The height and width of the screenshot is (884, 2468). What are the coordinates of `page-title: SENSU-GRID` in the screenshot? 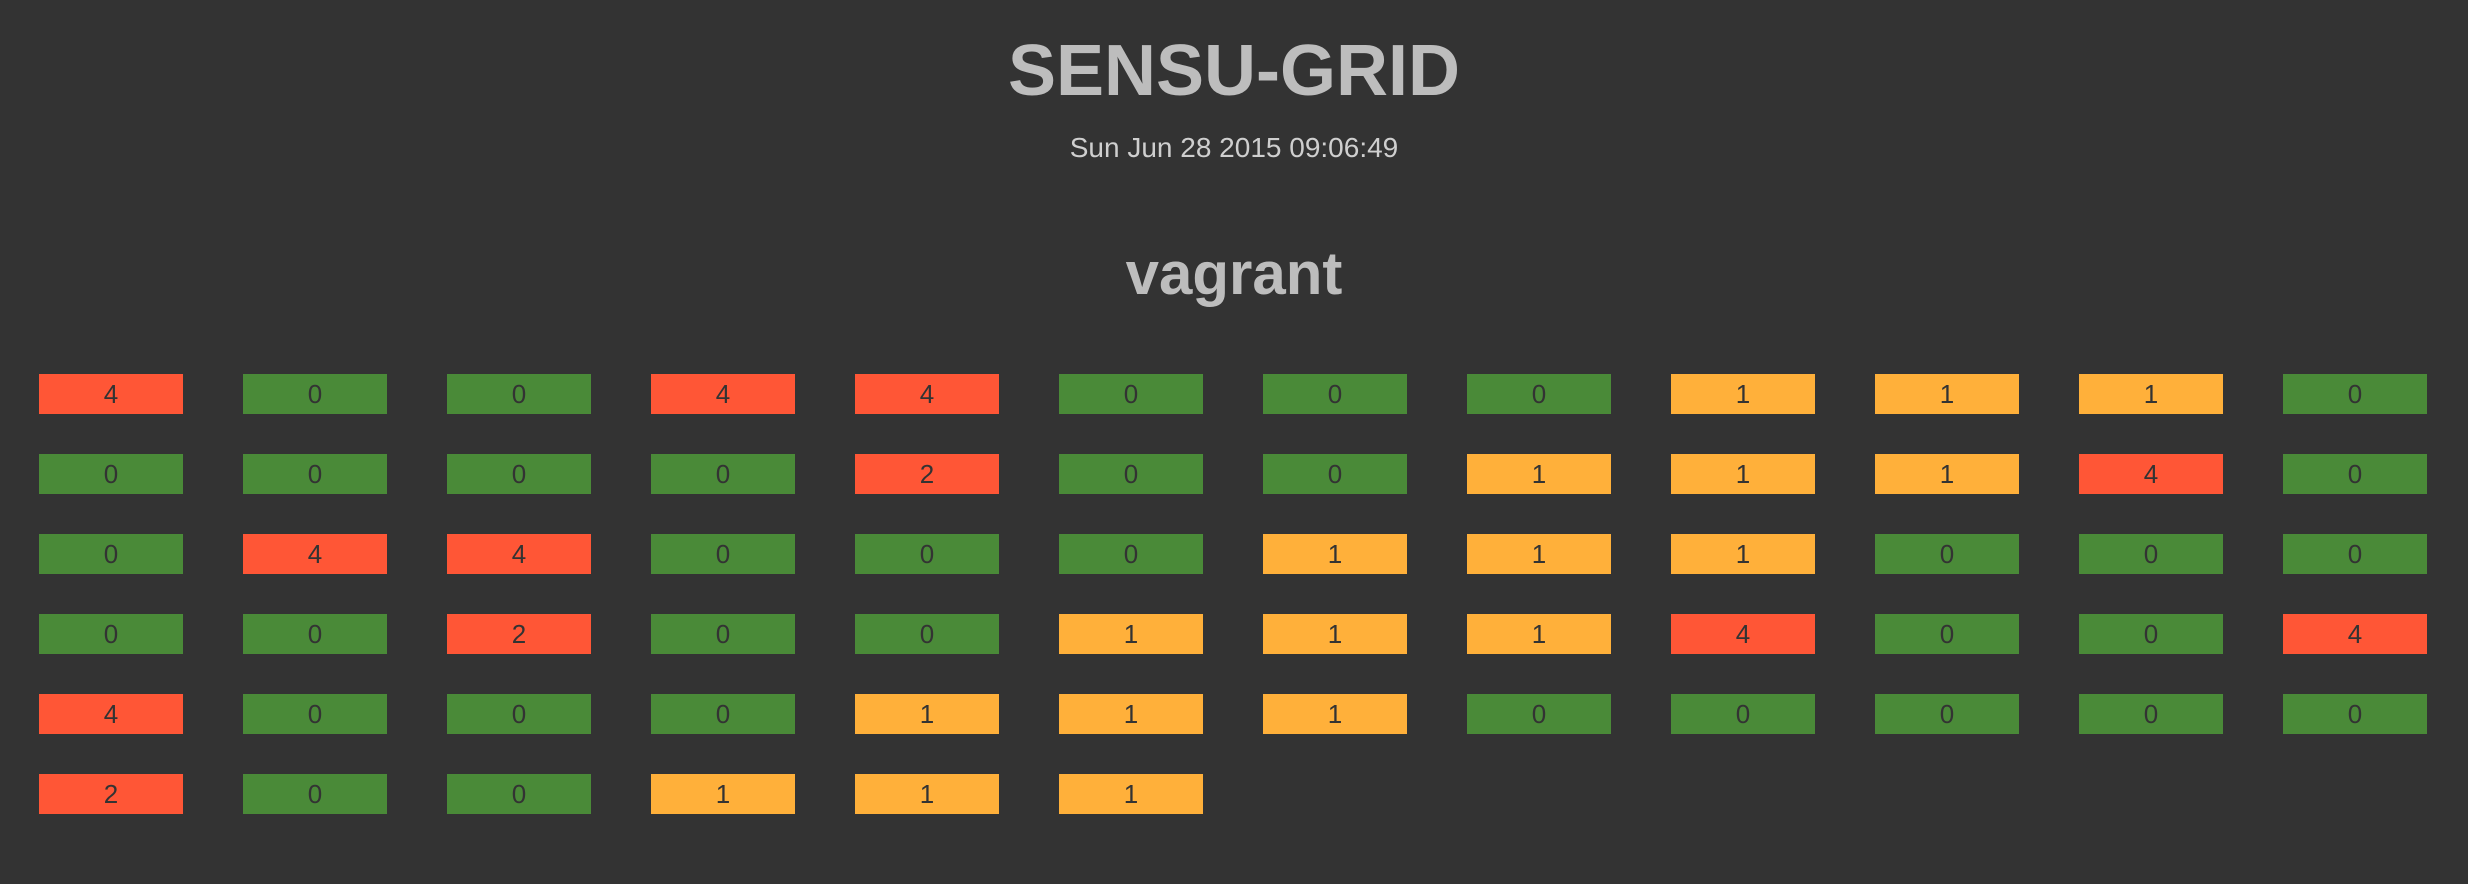 It's located at (1234, 71).